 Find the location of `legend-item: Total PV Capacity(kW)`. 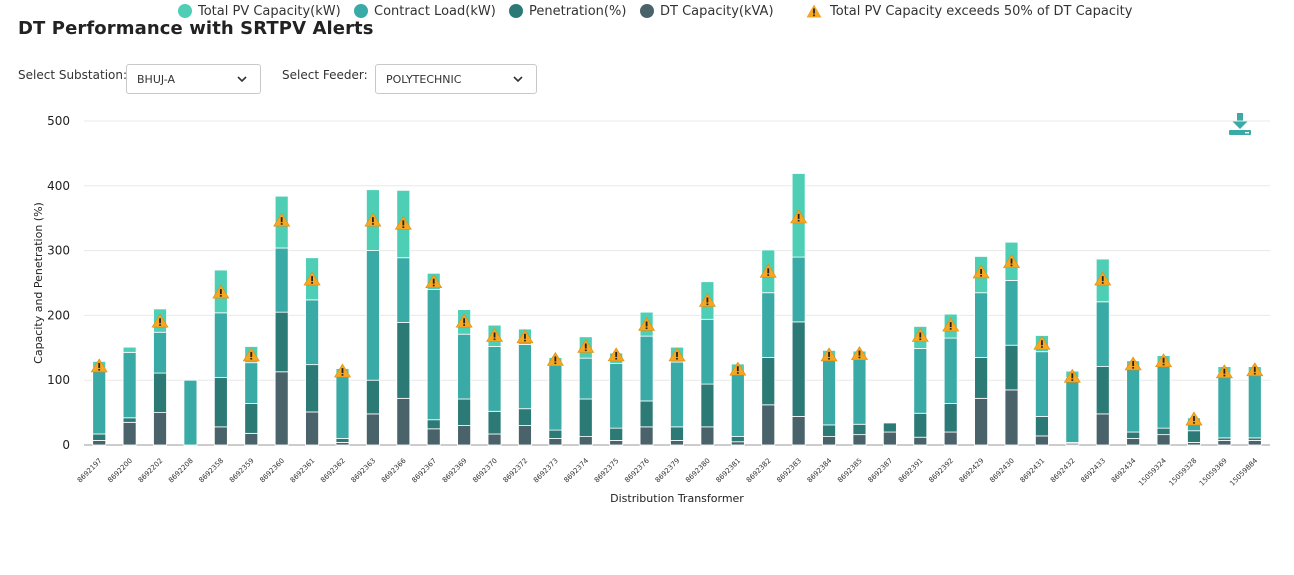

legend-item: Total PV Capacity(kW) is located at coordinates (259, 11).